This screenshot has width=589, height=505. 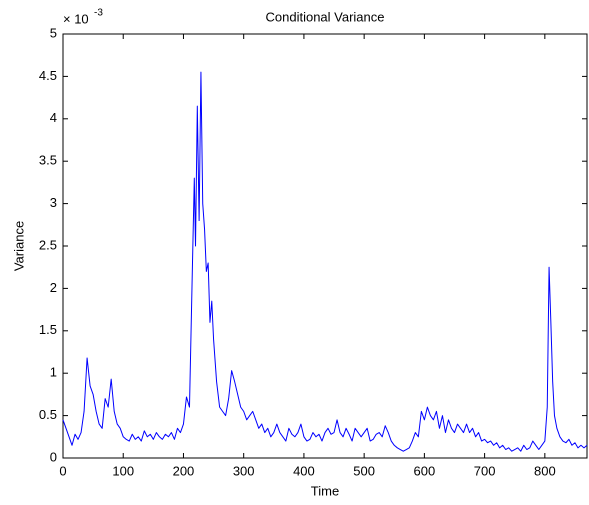 What do you see at coordinates (244, 470) in the screenshot?
I see `x-tick-label: 300` at bounding box center [244, 470].